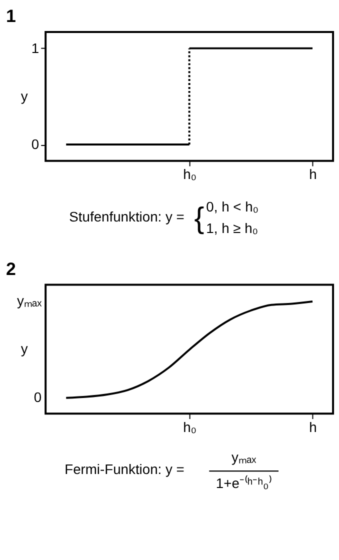 This screenshot has height=560, width=339. What do you see at coordinates (11, 16) in the screenshot?
I see `chart-title: 1` at bounding box center [11, 16].